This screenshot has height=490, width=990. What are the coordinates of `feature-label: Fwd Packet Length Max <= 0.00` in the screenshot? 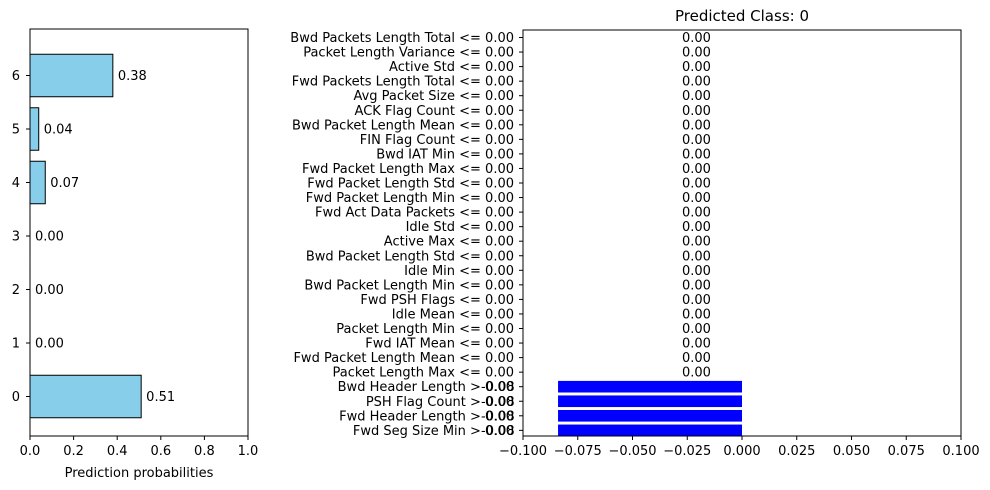 It's located at (408, 169).